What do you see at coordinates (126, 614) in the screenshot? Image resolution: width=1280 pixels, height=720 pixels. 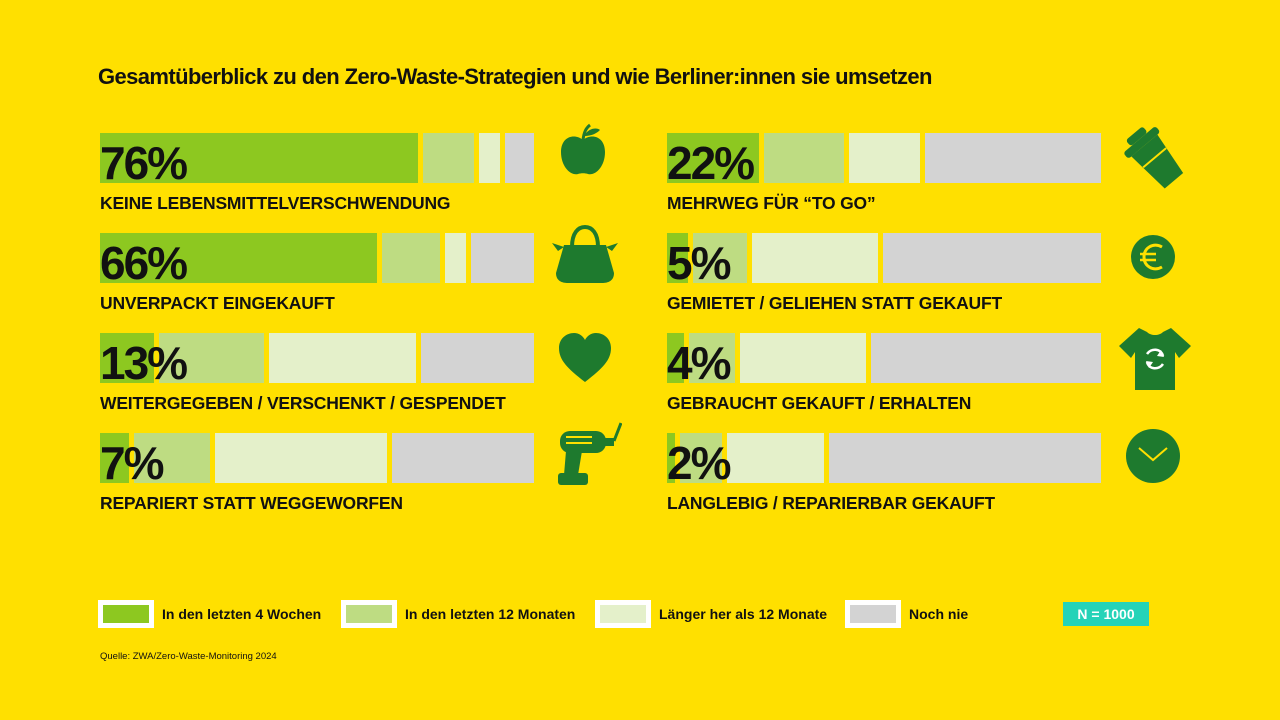 I see `legend-swatch-last-4-weeks` at bounding box center [126, 614].